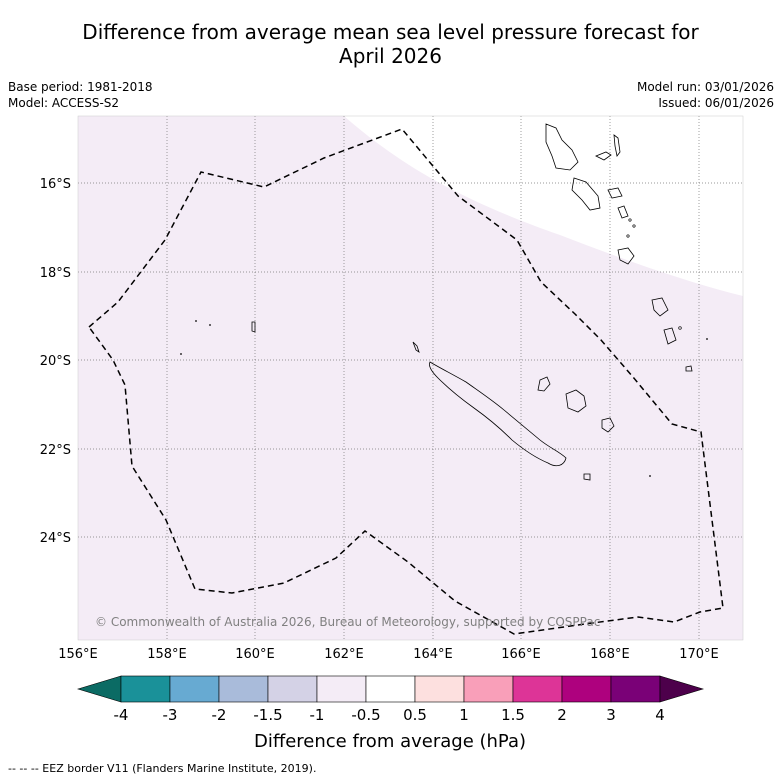 This screenshot has width=781, height=781. Describe the element at coordinates (610, 654) in the screenshot. I see `lon-label: 168°E` at that location.